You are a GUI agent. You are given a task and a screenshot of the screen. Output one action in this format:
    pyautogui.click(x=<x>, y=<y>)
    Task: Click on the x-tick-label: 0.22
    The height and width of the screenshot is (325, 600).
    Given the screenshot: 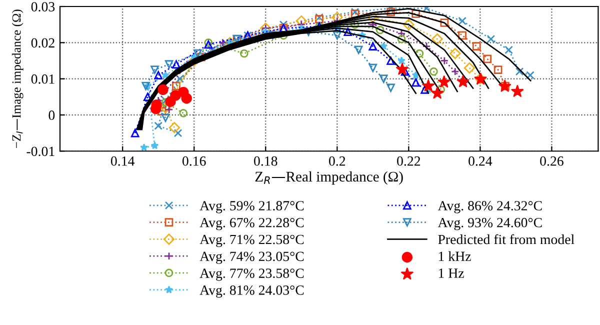 What is the action you would take?
    pyautogui.click(x=408, y=161)
    